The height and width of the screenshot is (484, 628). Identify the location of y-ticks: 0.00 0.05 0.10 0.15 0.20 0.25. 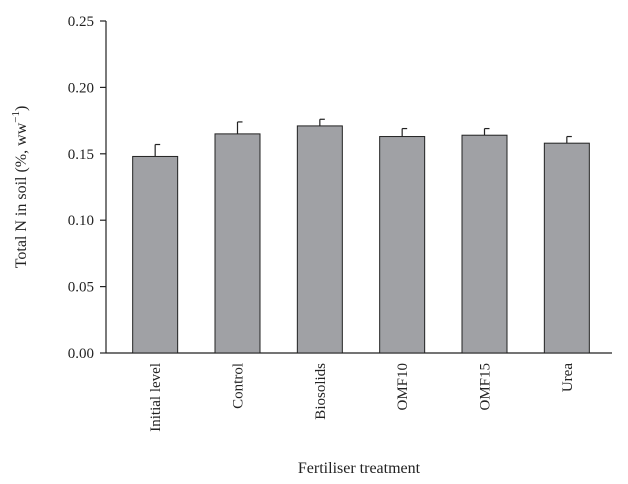
(87, 188).